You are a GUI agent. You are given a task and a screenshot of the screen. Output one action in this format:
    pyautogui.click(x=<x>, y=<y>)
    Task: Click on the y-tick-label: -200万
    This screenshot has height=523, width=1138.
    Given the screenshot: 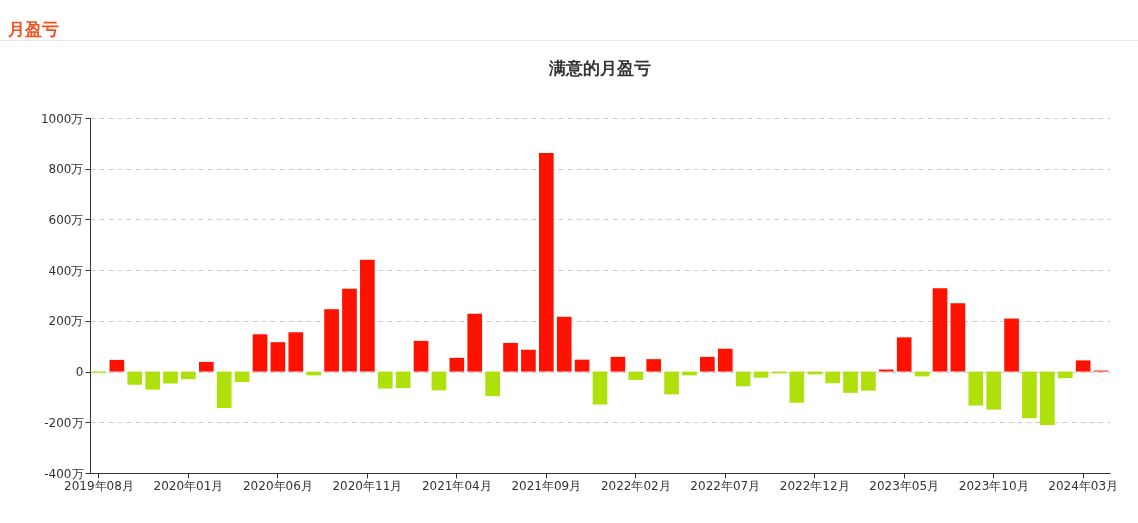 What is the action you would take?
    pyautogui.click(x=64, y=422)
    